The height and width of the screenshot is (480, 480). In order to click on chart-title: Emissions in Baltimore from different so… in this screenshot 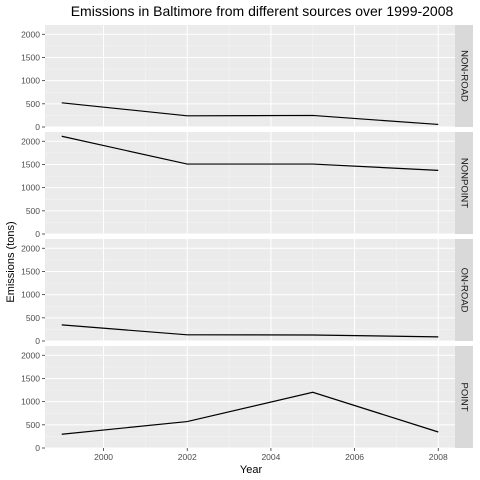, I will do `click(262, 11)`.